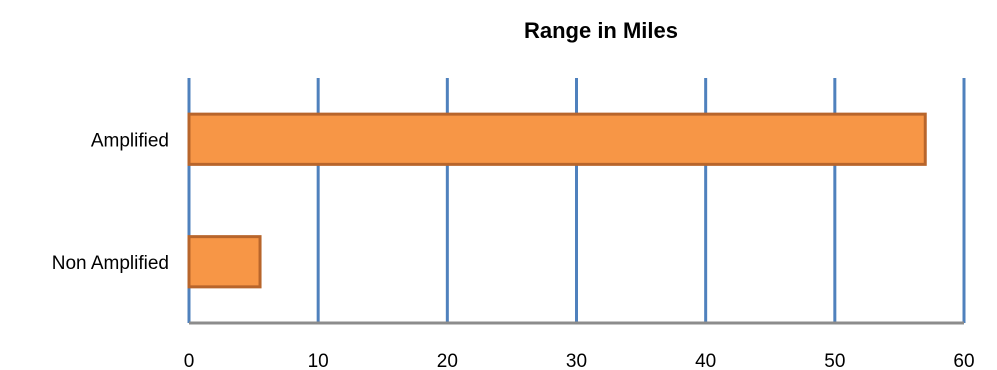 The height and width of the screenshot is (370, 997). Describe the element at coordinates (576, 360) in the screenshot. I see `x-tick-label-30: 30` at that location.